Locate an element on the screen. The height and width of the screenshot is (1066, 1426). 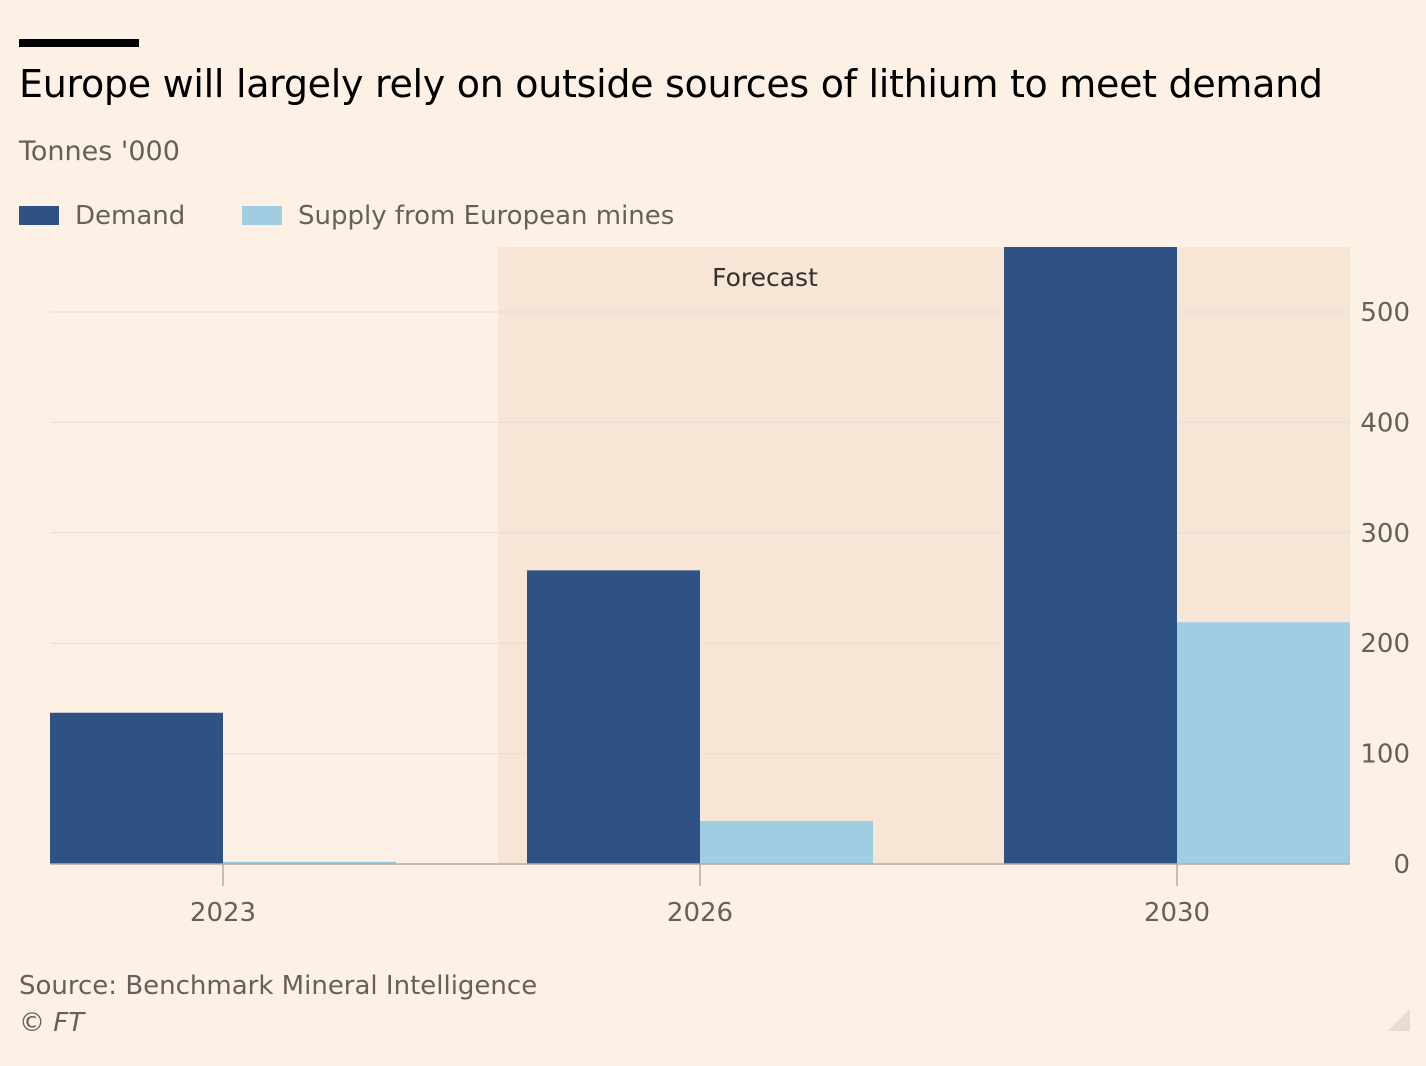
y-tick-label-400: 400 is located at coordinates (1385, 423).